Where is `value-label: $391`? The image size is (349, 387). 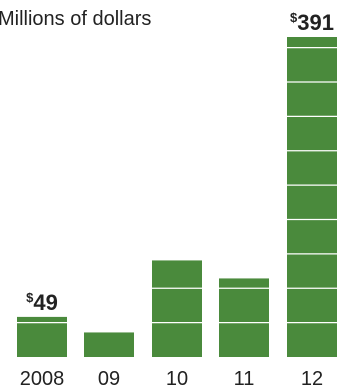 value-label: $391 is located at coordinates (312, 22).